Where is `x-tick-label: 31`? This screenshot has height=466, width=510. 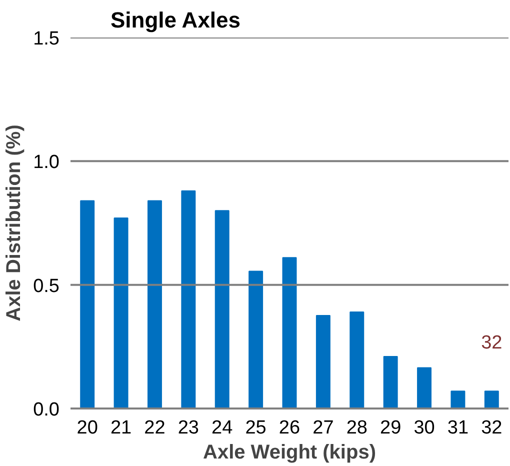 x-tick-label: 31 is located at coordinates (458, 428).